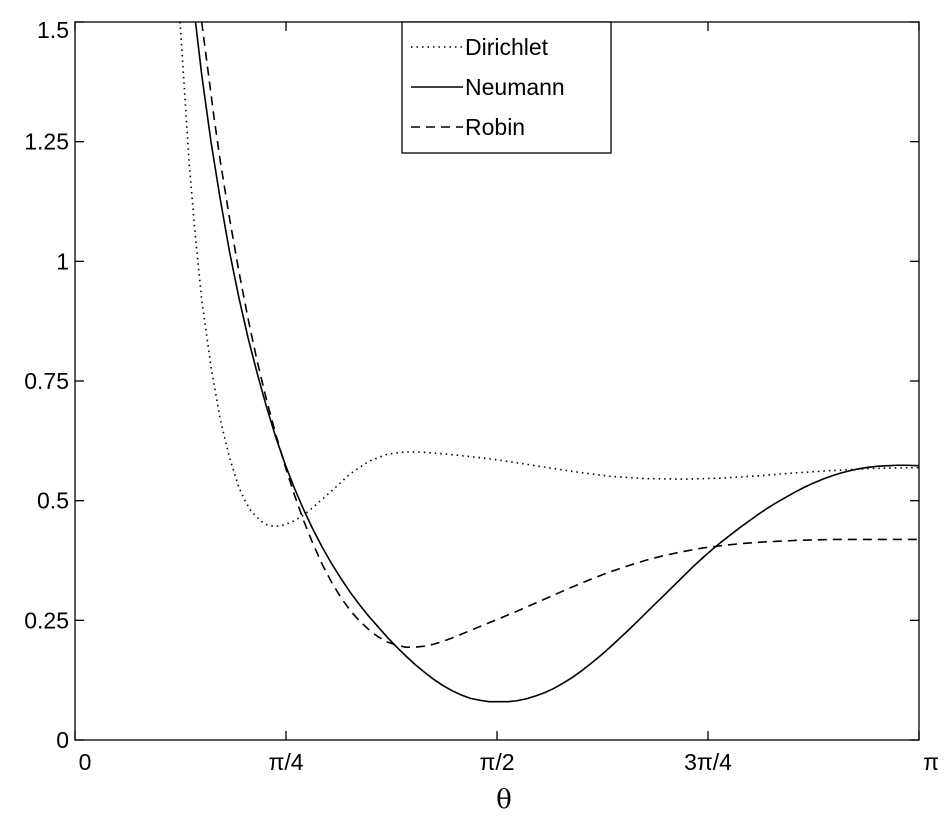 The width and height of the screenshot is (946, 818). What do you see at coordinates (495, 127) in the screenshot?
I see `legend-label-robin: Robin` at bounding box center [495, 127].